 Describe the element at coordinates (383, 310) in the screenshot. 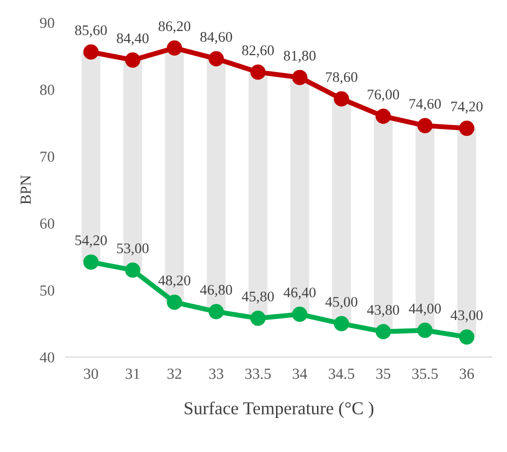

I see `data-label: 43,80` at that location.